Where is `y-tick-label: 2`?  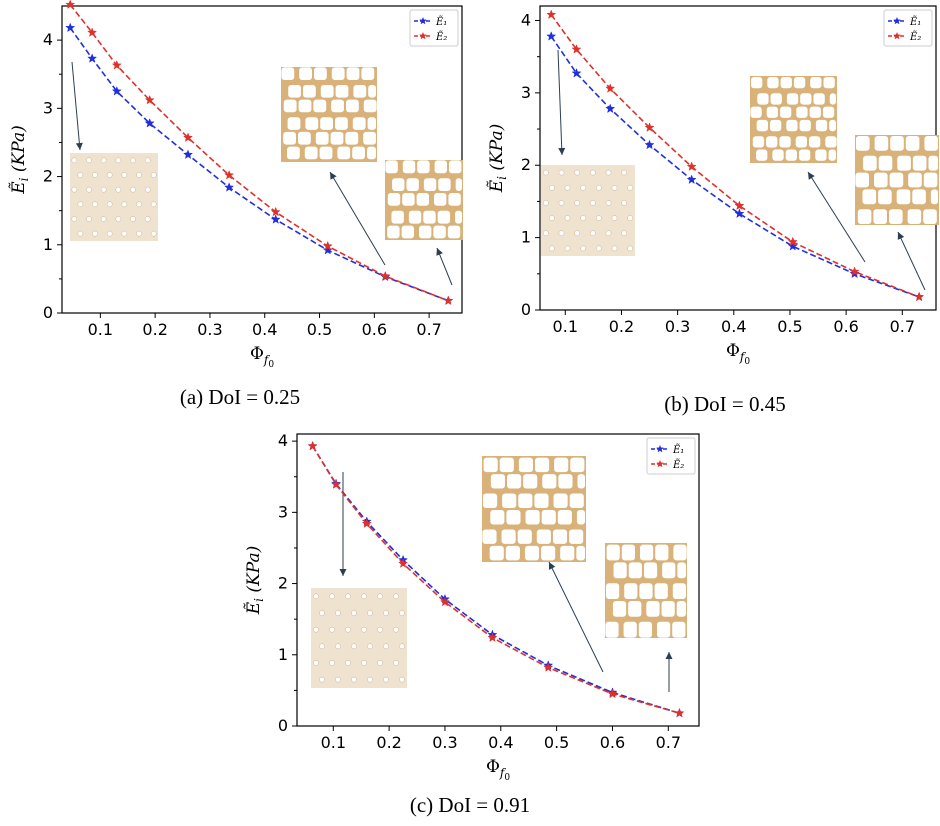
y-tick-label: 2 is located at coordinates (526, 164).